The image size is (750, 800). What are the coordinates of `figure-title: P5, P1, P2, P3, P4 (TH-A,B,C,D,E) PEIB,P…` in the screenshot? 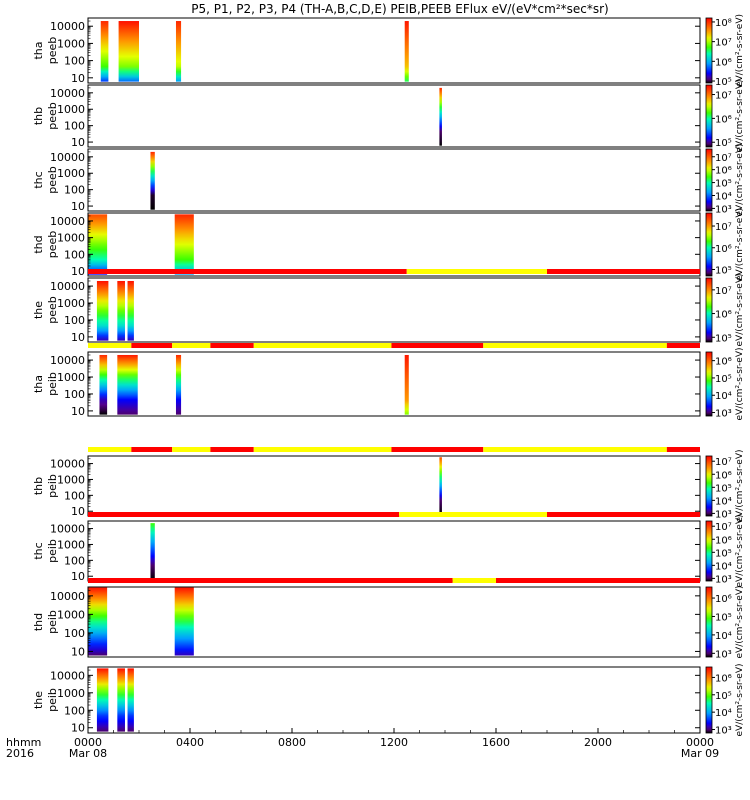 It's located at (399, 9).